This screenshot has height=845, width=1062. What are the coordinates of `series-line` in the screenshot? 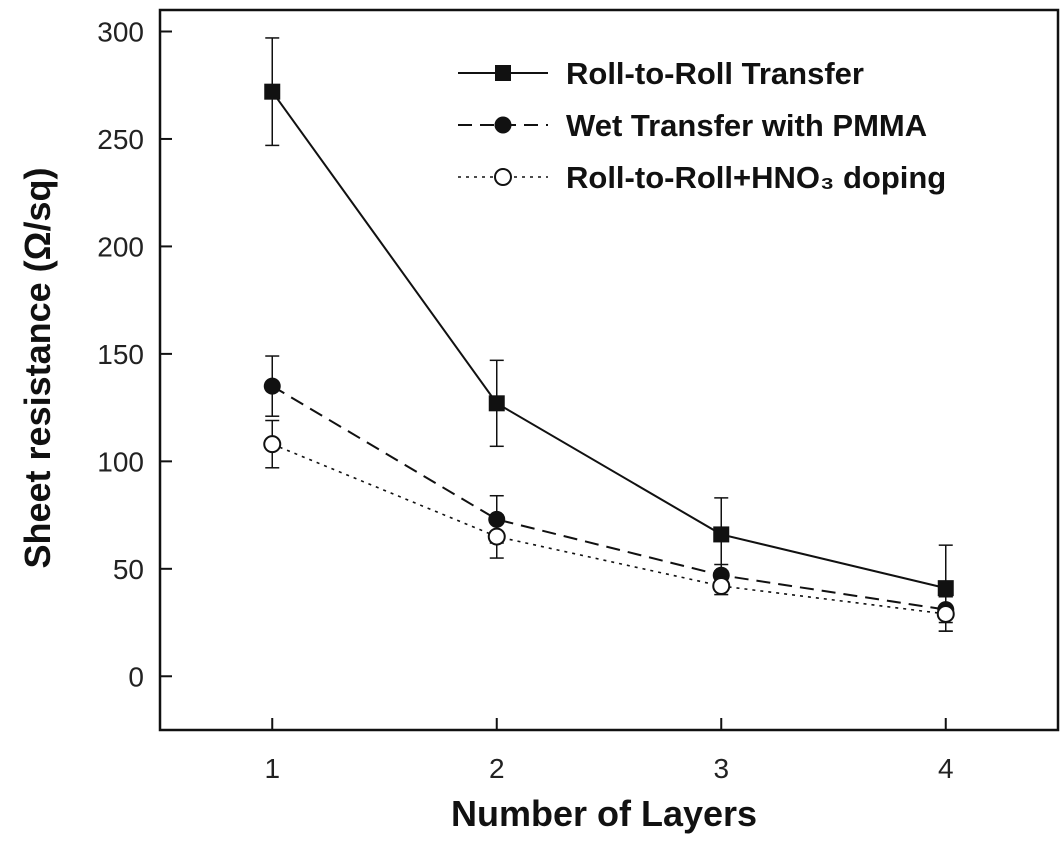 It's located at (608, 529).